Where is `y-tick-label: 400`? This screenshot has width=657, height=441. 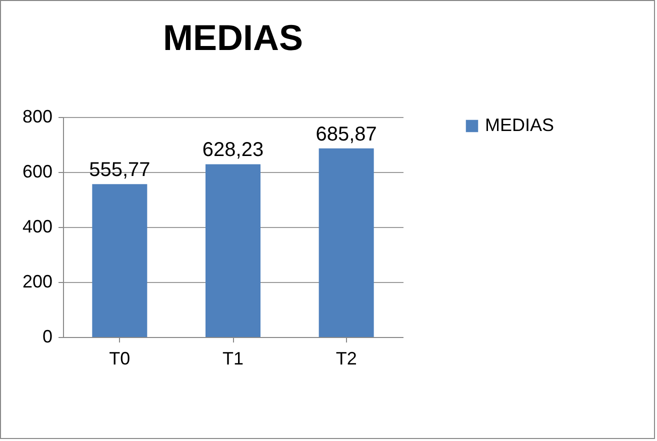
y-tick-label: 400 is located at coordinates (37, 226).